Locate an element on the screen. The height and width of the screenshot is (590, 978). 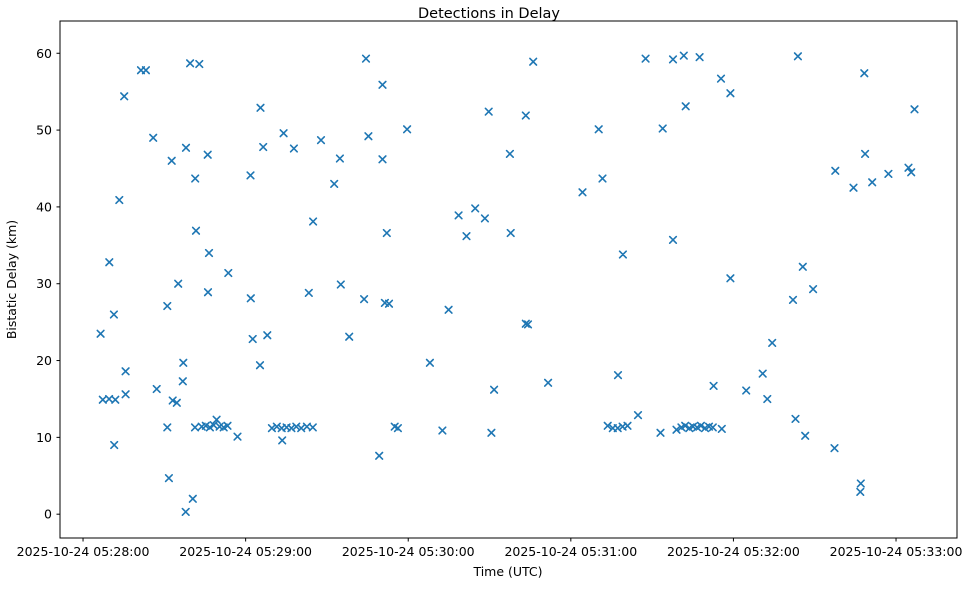
chart-title: Detections in Delay is located at coordinates (489, 14).